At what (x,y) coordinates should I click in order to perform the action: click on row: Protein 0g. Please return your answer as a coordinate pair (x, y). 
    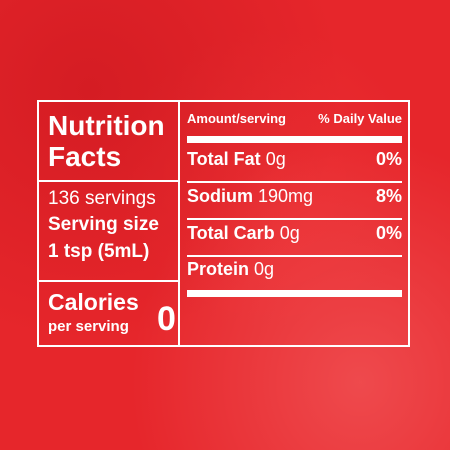
    Looking at the image, I should click on (230, 269).